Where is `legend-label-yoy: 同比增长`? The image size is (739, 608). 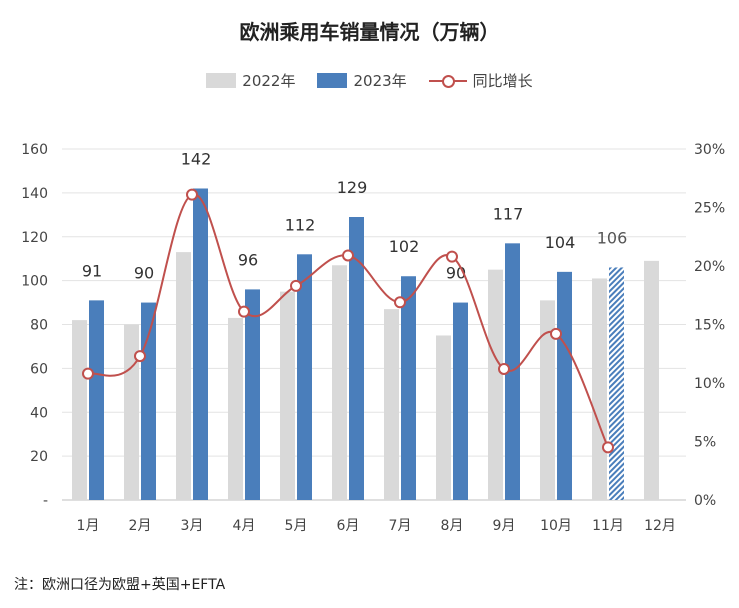 legend-label-yoy: 同比增长 is located at coordinates (502, 81).